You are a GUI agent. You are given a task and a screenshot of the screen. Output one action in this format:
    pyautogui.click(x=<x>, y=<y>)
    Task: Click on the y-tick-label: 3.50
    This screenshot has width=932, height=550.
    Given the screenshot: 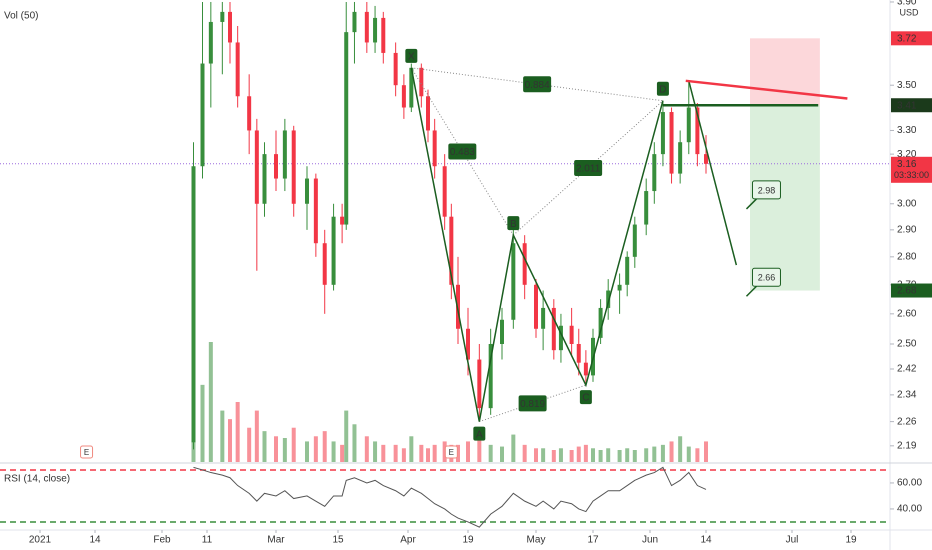 What is the action you would take?
    pyautogui.click(x=907, y=85)
    